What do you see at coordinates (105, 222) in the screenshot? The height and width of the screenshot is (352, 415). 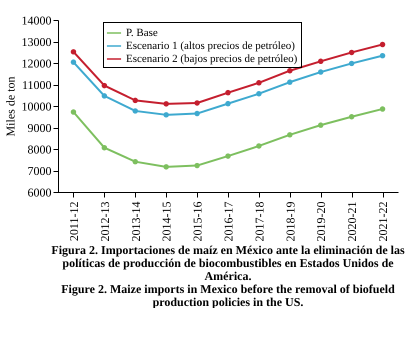 I see `x-tick-label: 2012-13` at bounding box center [105, 222].